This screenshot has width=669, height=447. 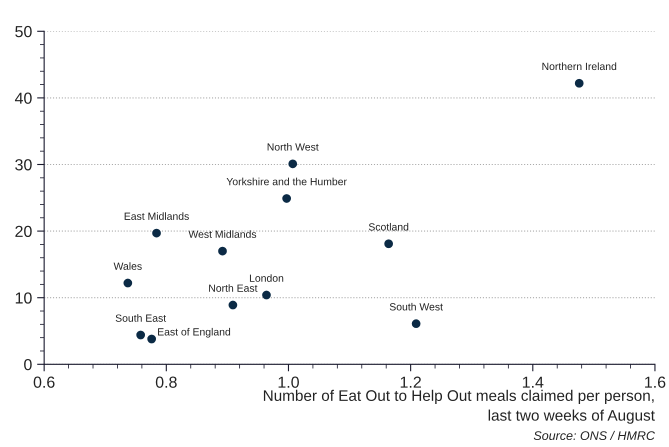 I want to click on y-tick-label: 50, so click(x=23, y=32).